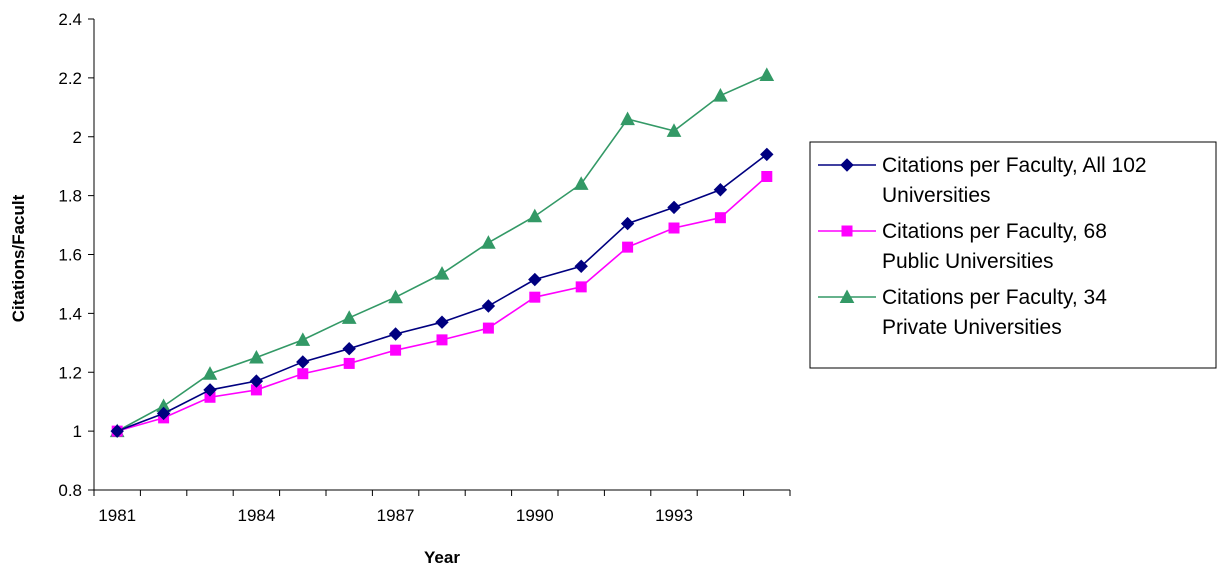 The width and height of the screenshot is (1228, 579). What do you see at coordinates (994, 231) in the screenshot?
I see `legend-label: Citations per Faculty, 68` at bounding box center [994, 231].